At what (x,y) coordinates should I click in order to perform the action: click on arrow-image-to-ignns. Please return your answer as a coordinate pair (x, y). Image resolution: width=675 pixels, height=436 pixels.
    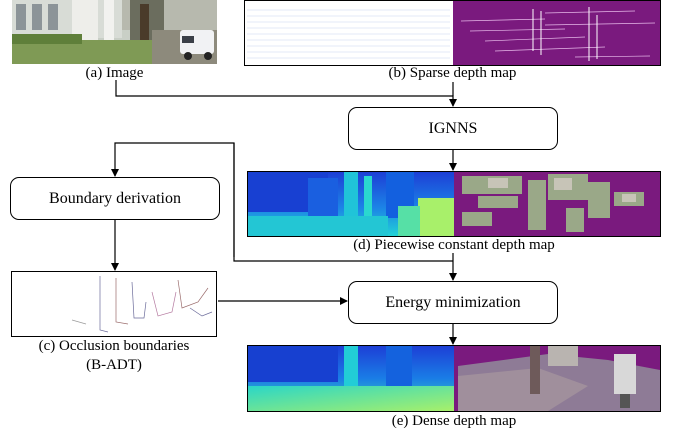
    Looking at the image, I should click on (286, 93).